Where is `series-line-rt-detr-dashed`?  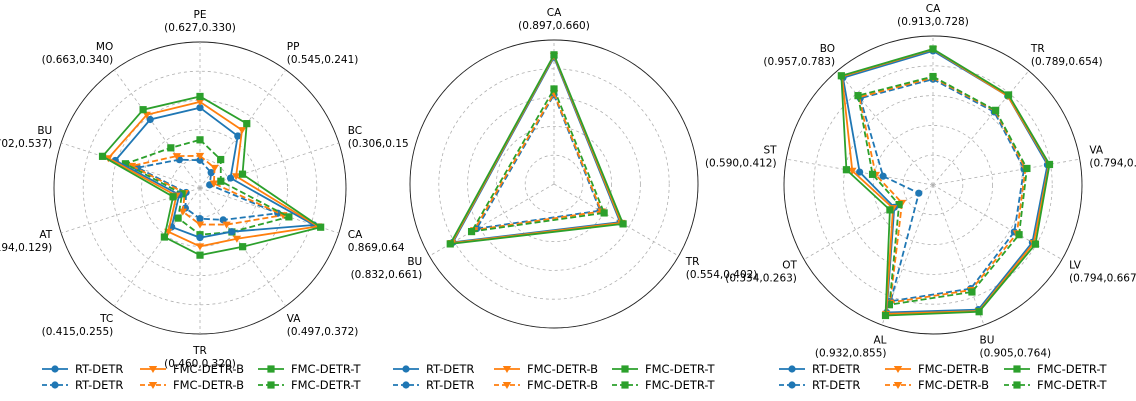
series-line-rt-detr-dashed is located at coordinates (538, 161).